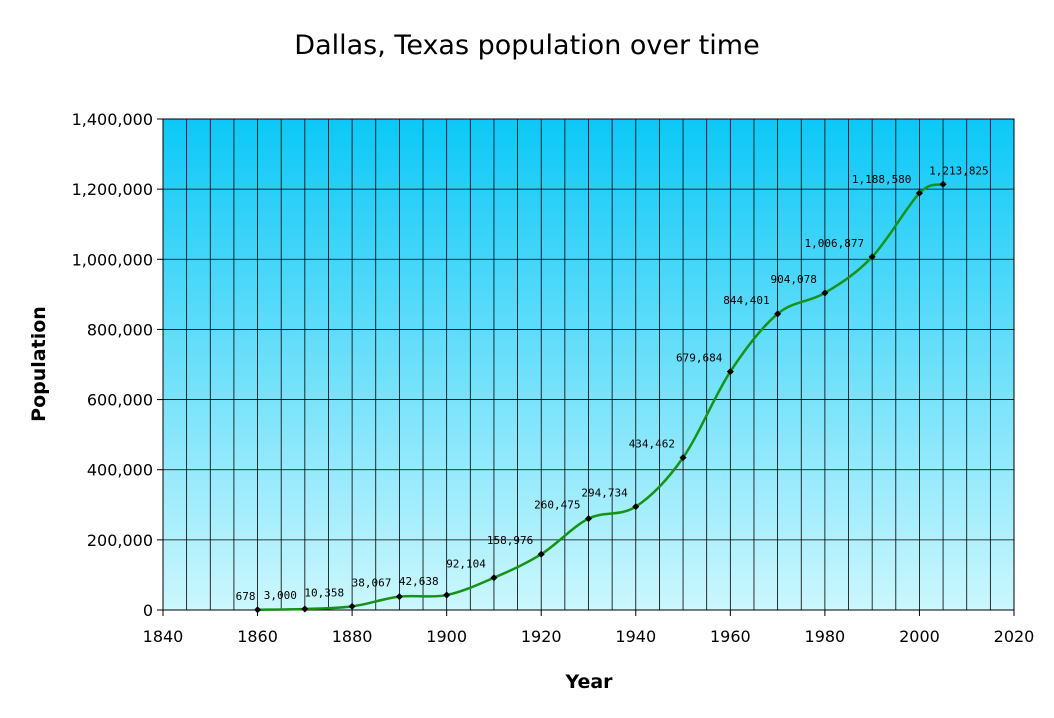 The image size is (1054, 718). Describe the element at coordinates (835, 243) in the screenshot. I see `data-label: 1,006,877` at that location.